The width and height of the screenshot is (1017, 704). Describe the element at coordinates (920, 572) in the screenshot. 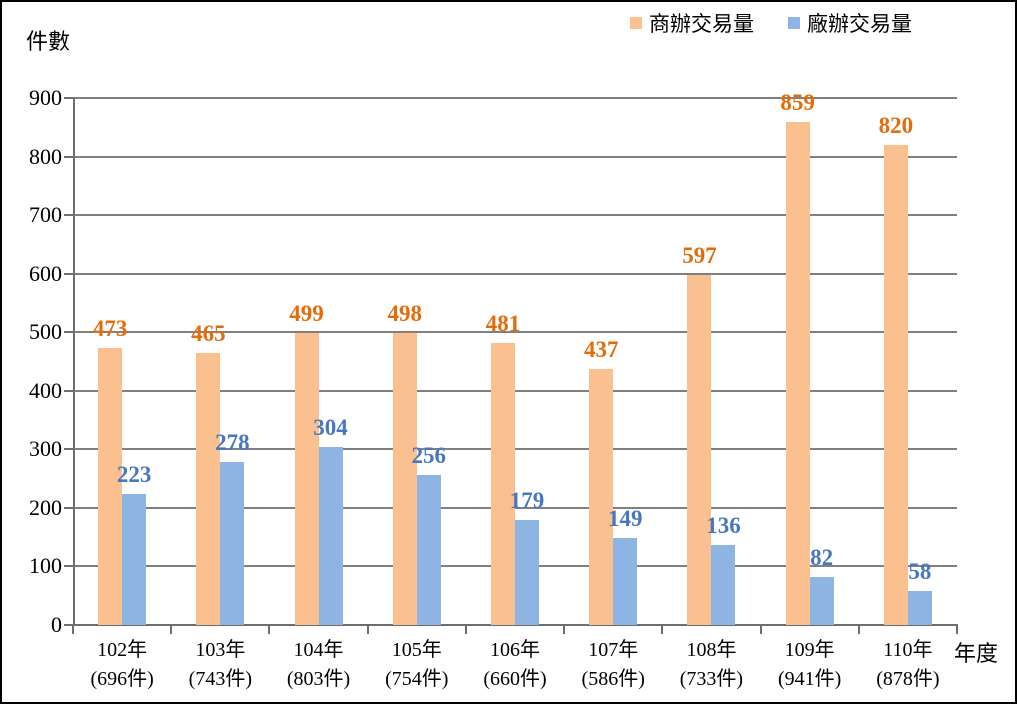

I see `bar-value-廠辦交易量: 58` at that location.